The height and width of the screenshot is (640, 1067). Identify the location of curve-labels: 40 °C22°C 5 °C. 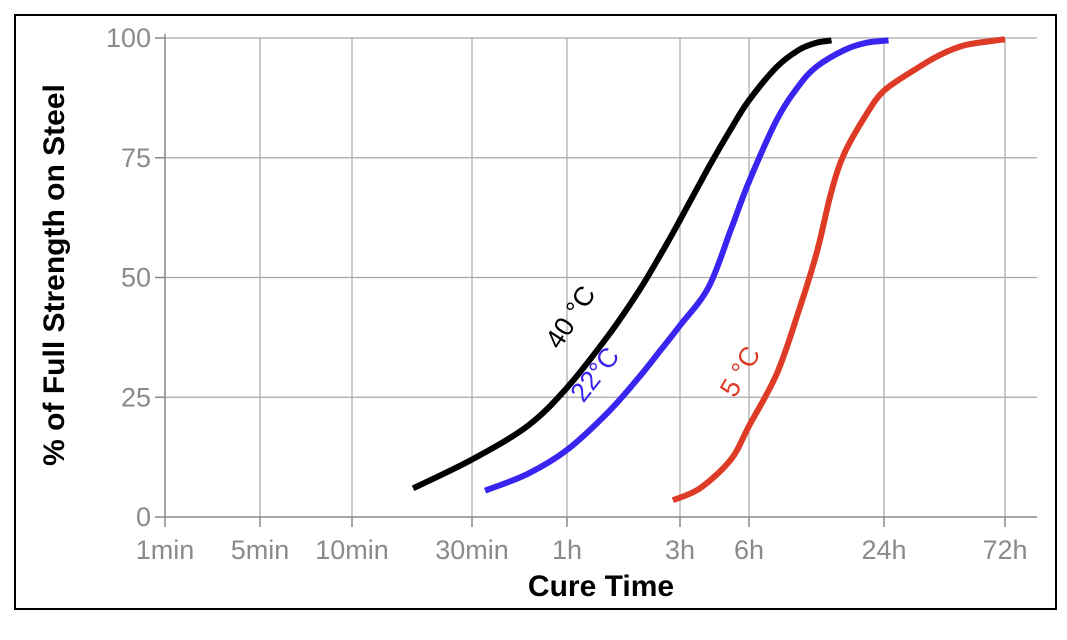
(652, 343).